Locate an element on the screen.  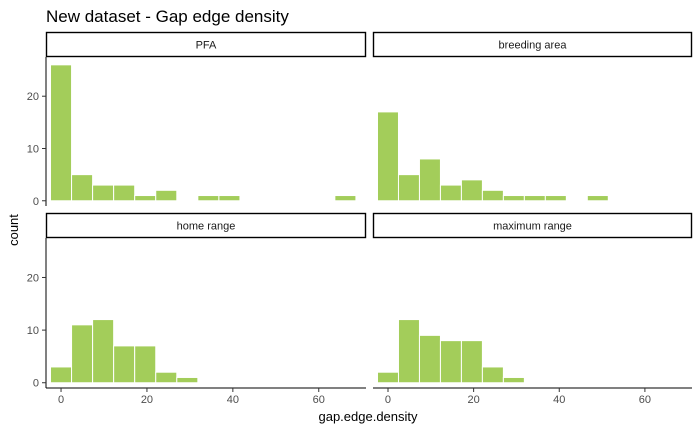
facet-strip-label: PFA is located at coordinates (206, 46).